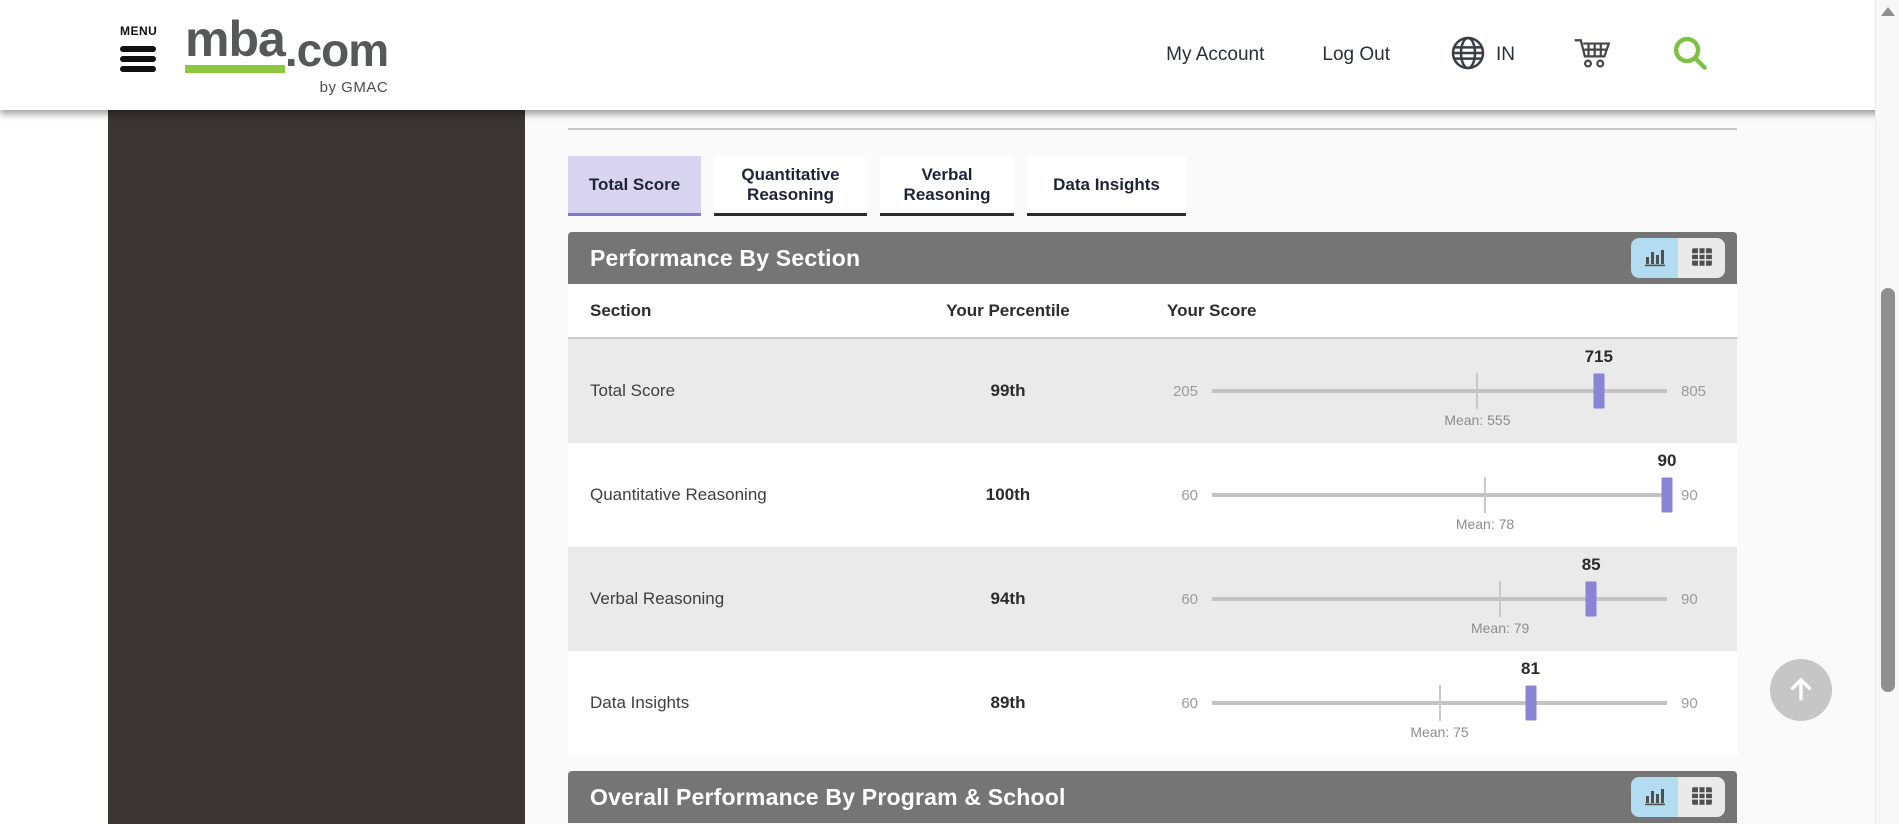 This screenshot has width=1899, height=824. I want to click on globe-icon, so click(1468, 55).